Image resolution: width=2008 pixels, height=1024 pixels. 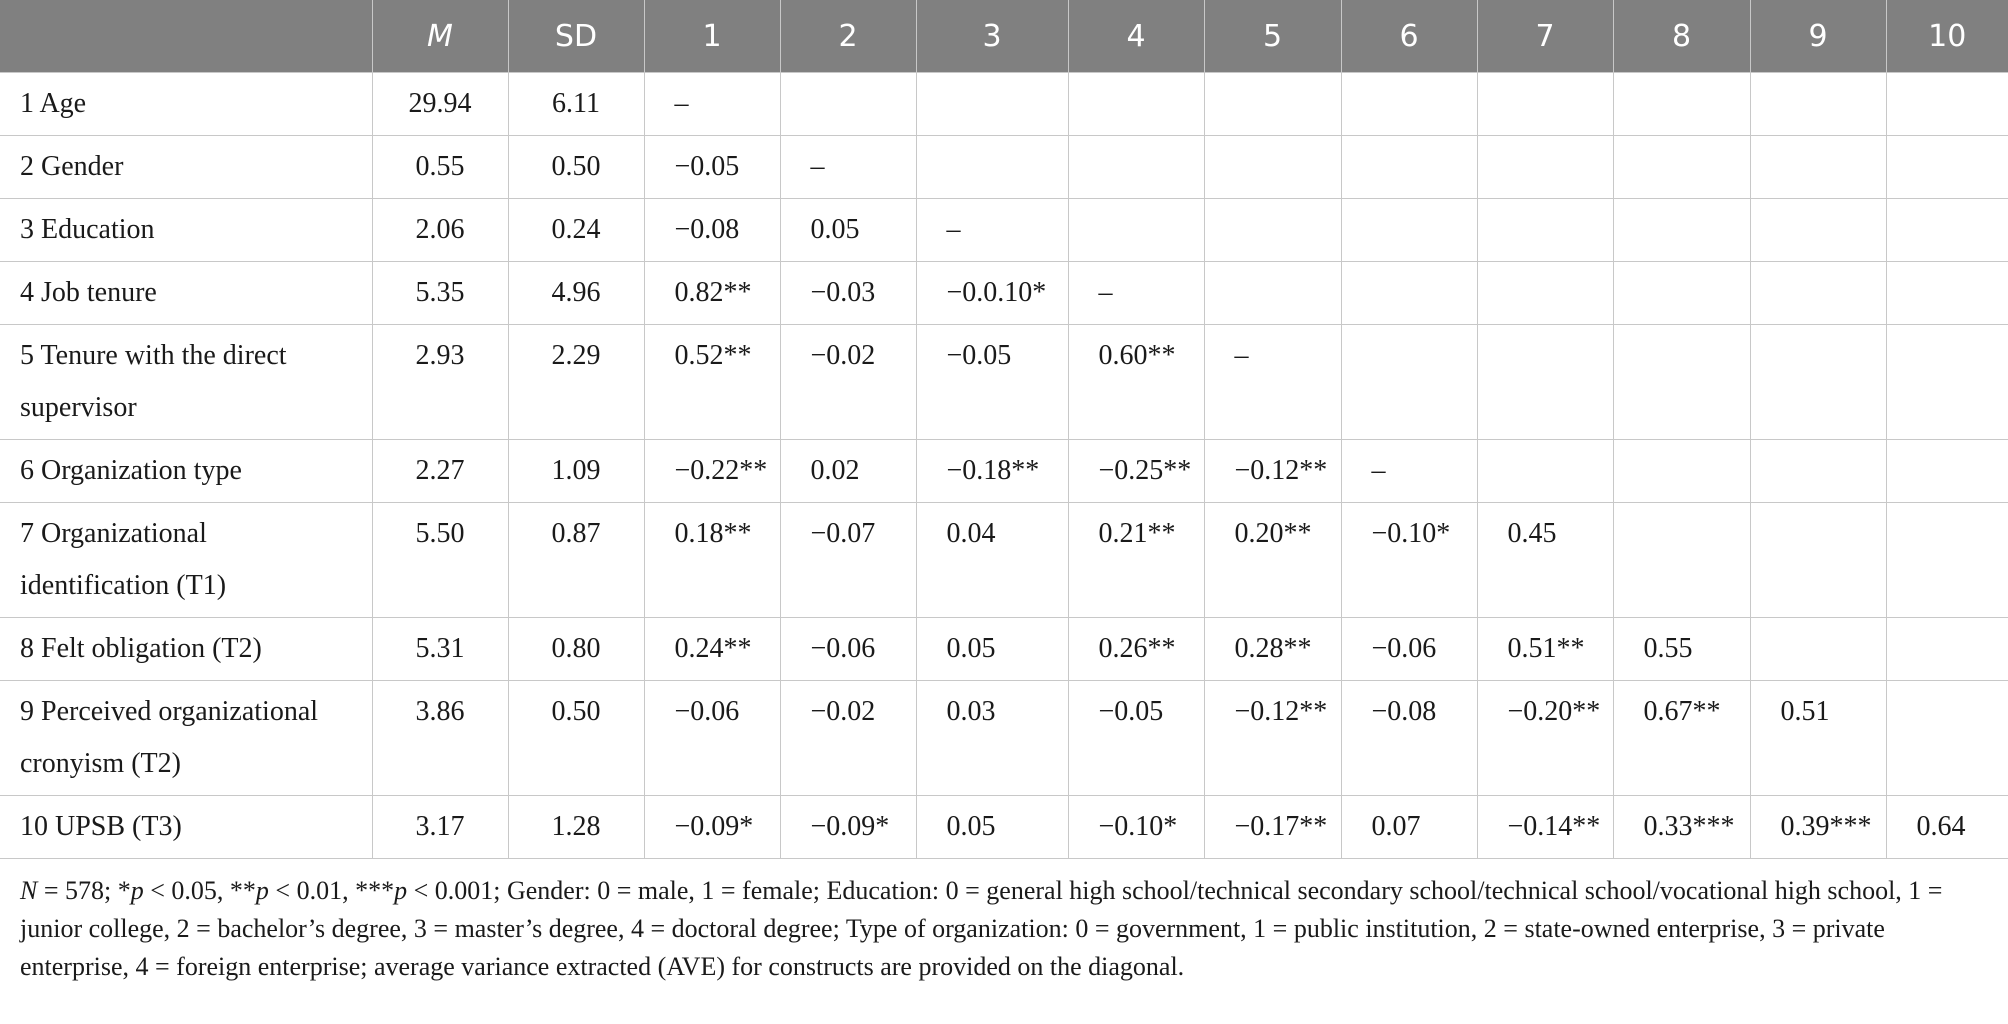 I want to click on cell-sd: 0.80, so click(x=576, y=649).